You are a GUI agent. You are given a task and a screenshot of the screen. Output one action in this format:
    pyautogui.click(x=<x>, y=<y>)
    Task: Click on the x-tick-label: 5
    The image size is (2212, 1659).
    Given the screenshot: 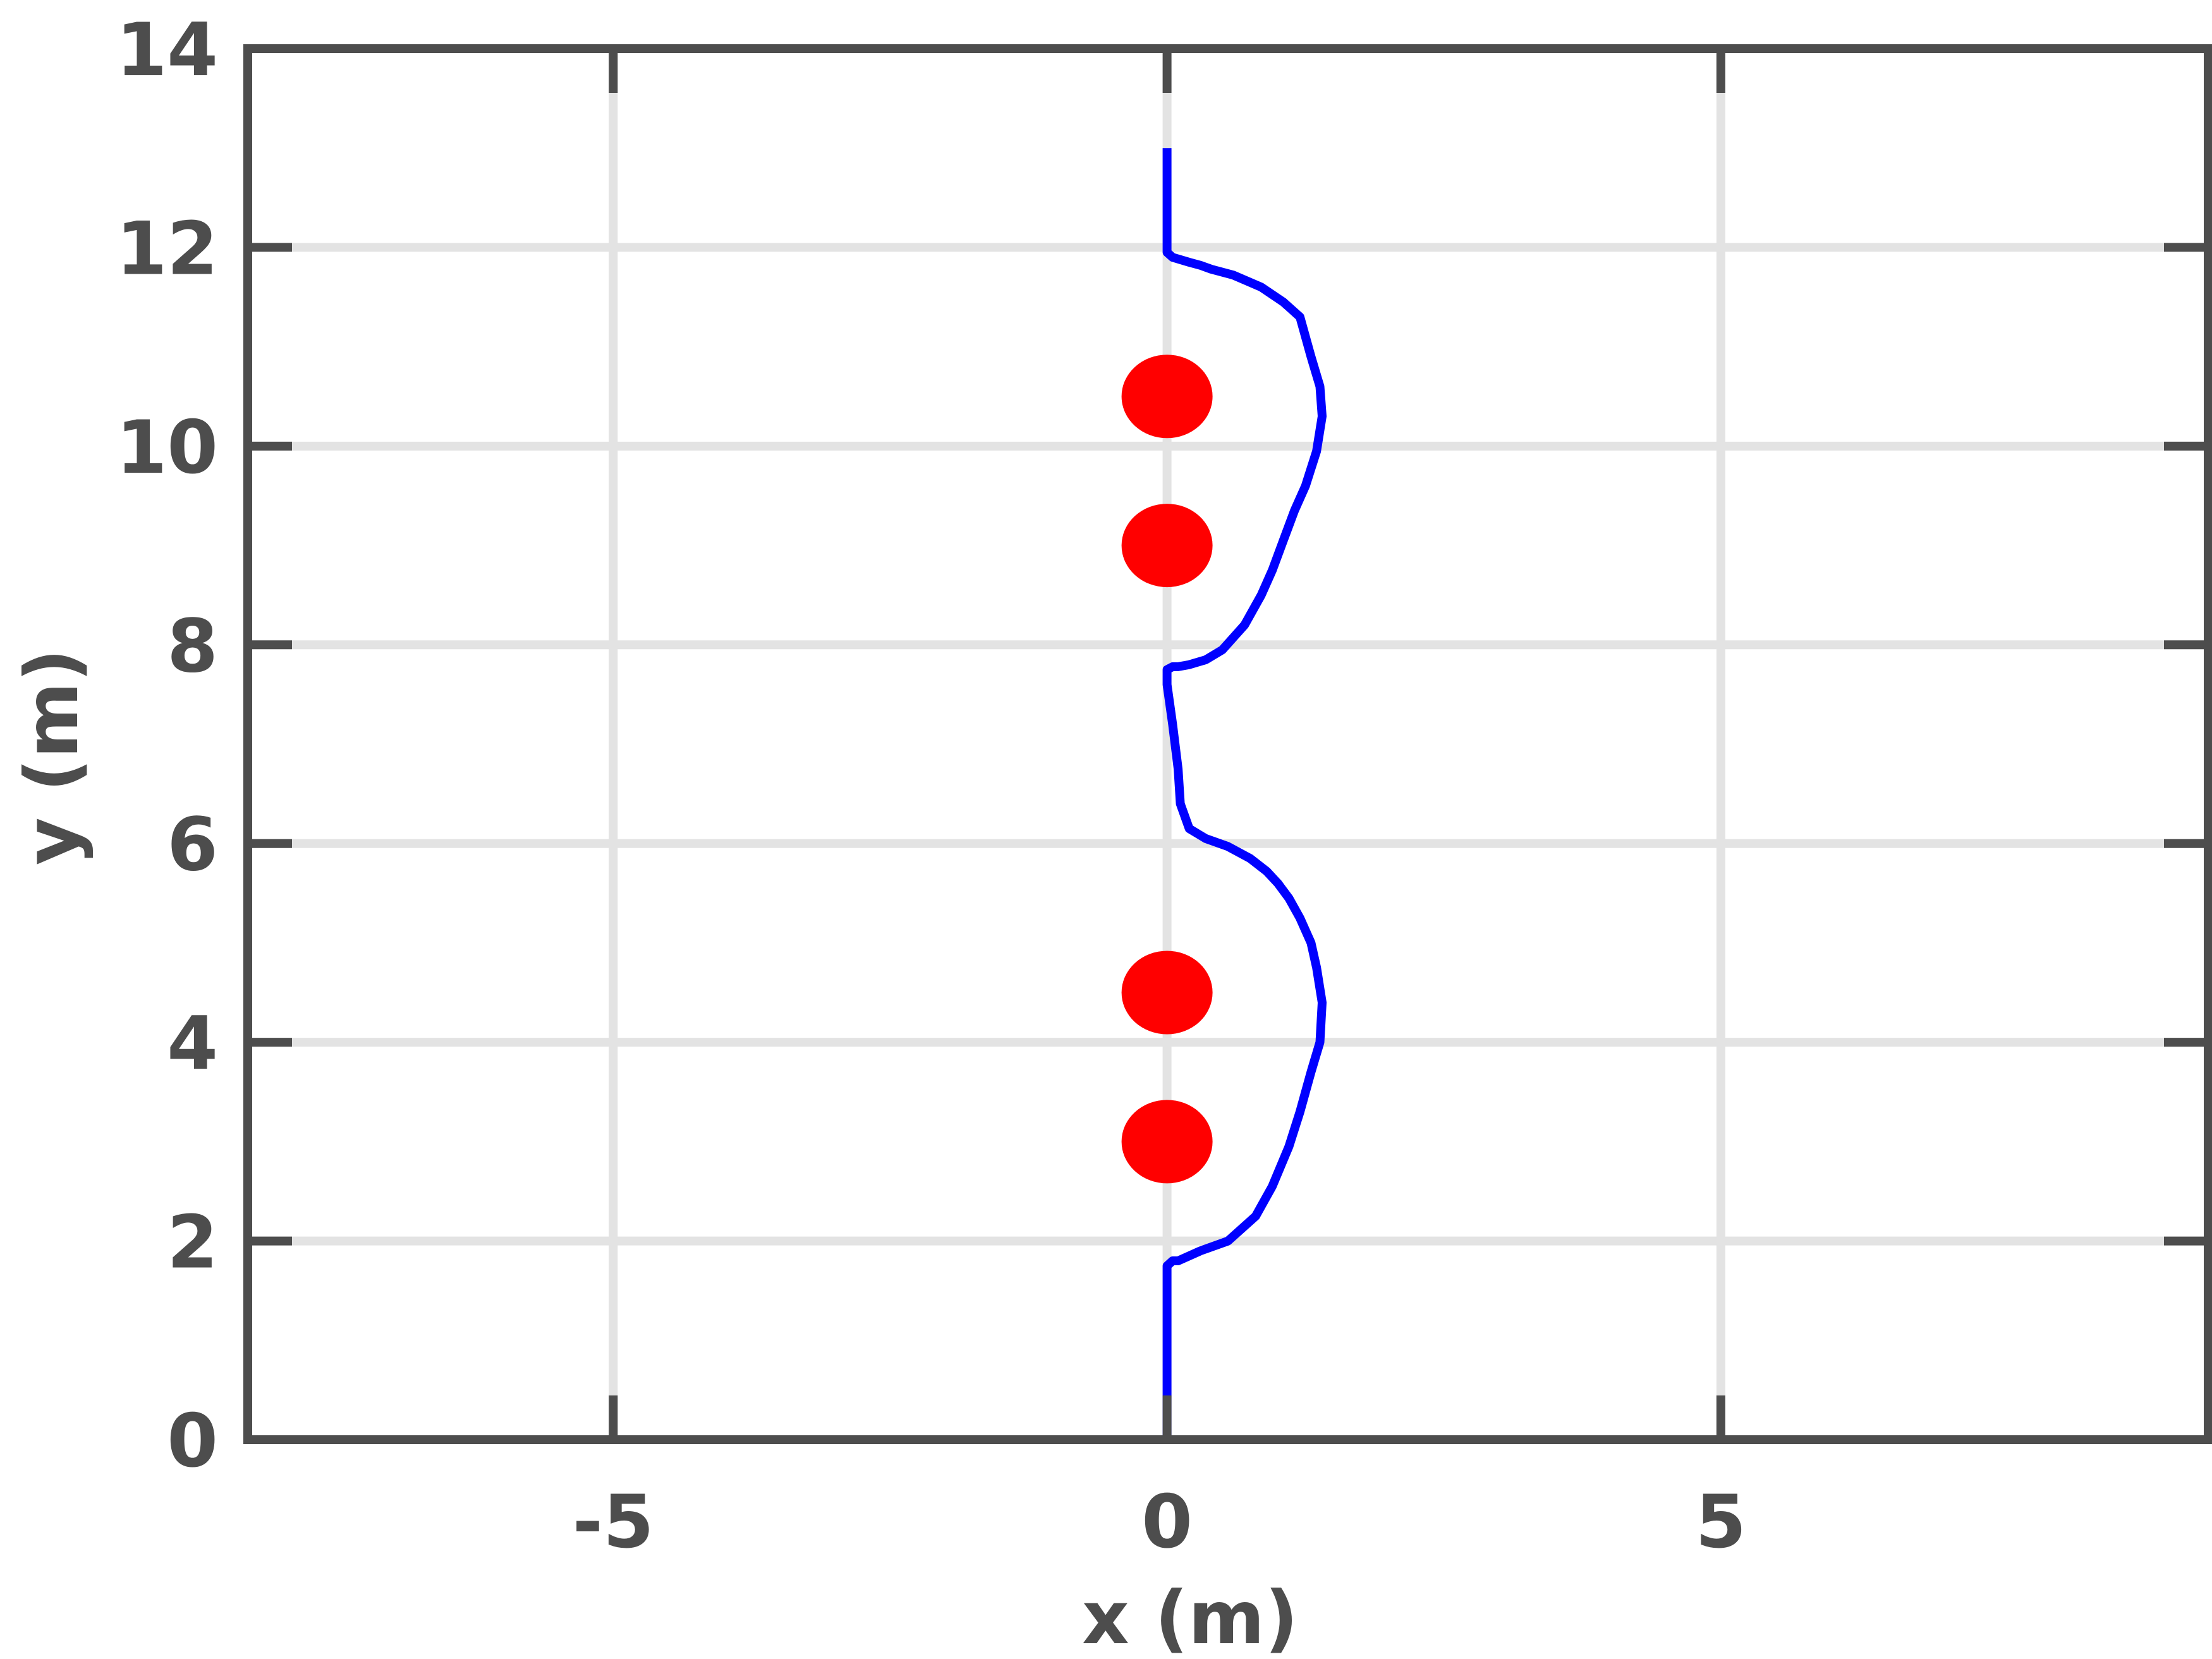 What is the action you would take?
    pyautogui.click(x=1722, y=1522)
    